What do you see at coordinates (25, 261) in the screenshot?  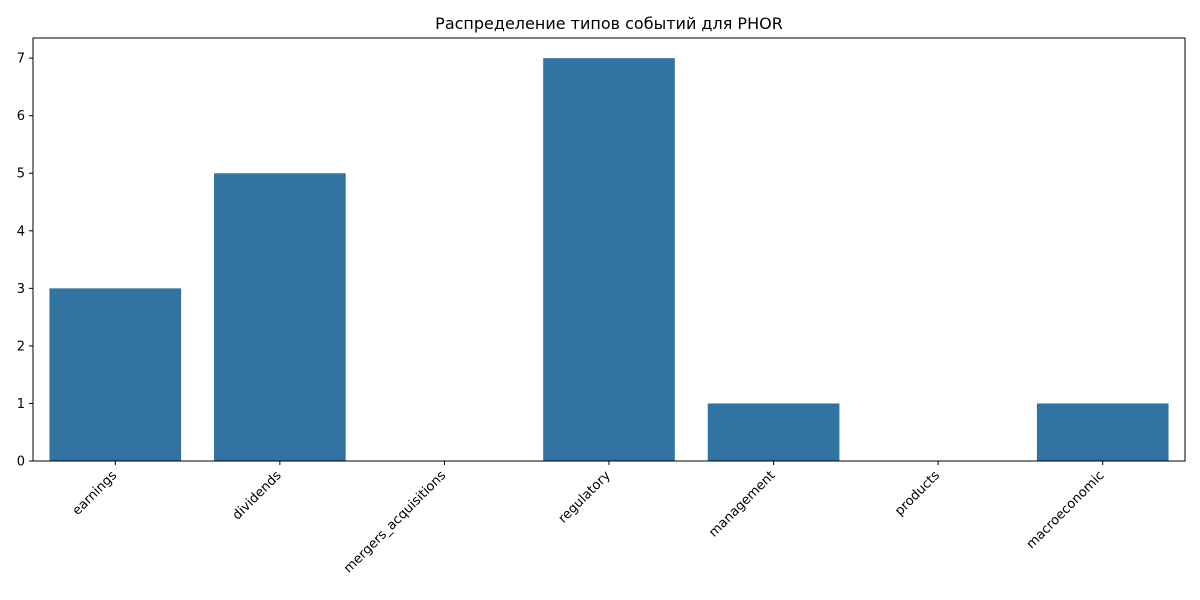 I see `y-axis: 0 1 2 3 4 5 6 7` at bounding box center [25, 261].